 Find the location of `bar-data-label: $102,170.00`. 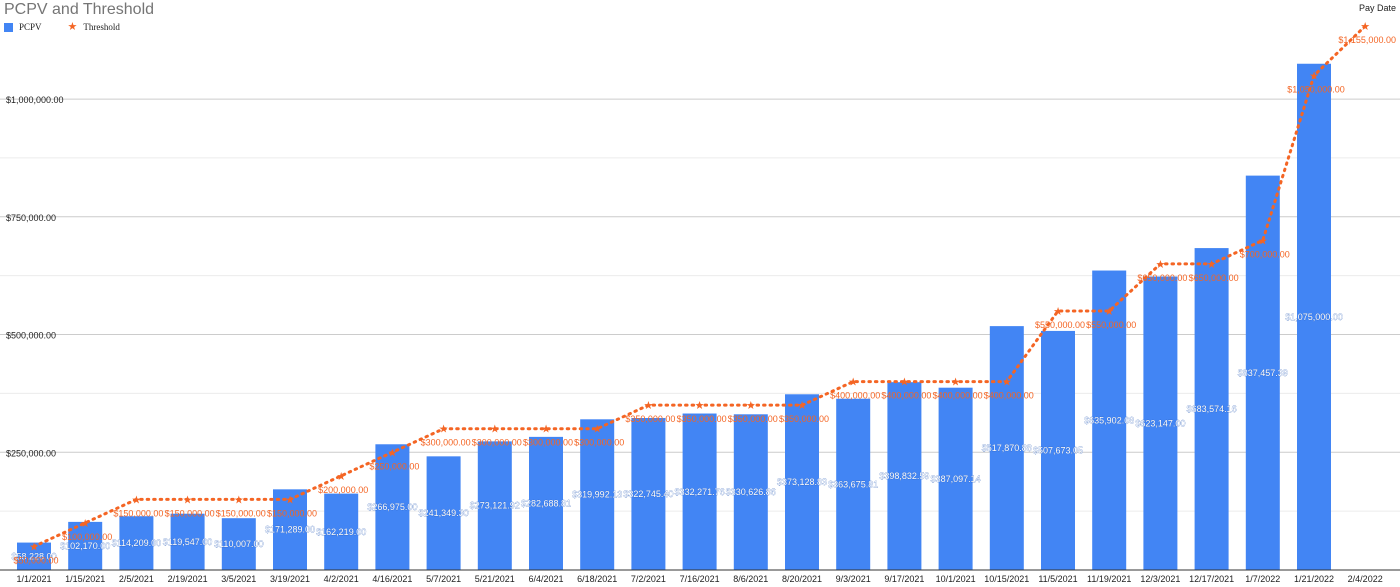

bar-data-label: $102,170.00 is located at coordinates (85, 546).